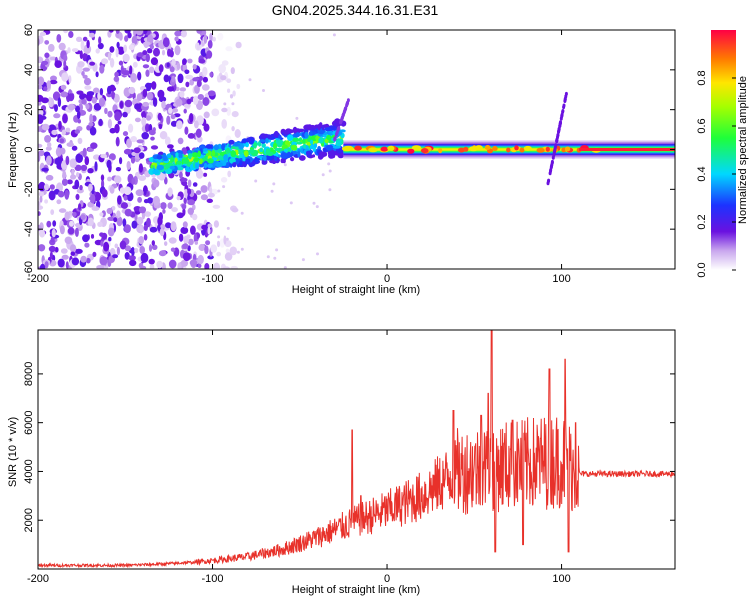  What do you see at coordinates (29, 229) in the screenshot?
I see `y-tick-label: -40` at bounding box center [29, 229].